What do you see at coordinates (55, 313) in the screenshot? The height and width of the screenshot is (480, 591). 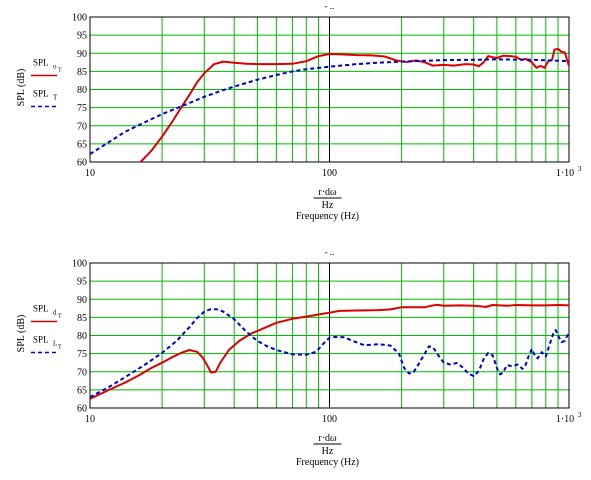 I see `legend-subscript: d` at bounding box center [55, 313].